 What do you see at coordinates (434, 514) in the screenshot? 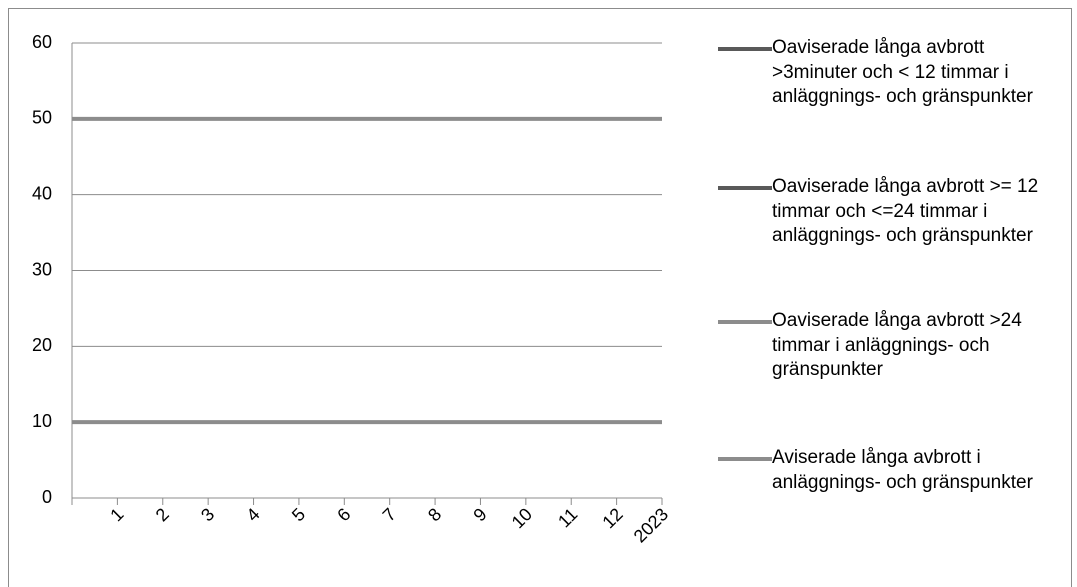
I see `x-tick-label: 8` at bounding box center [434, 514].